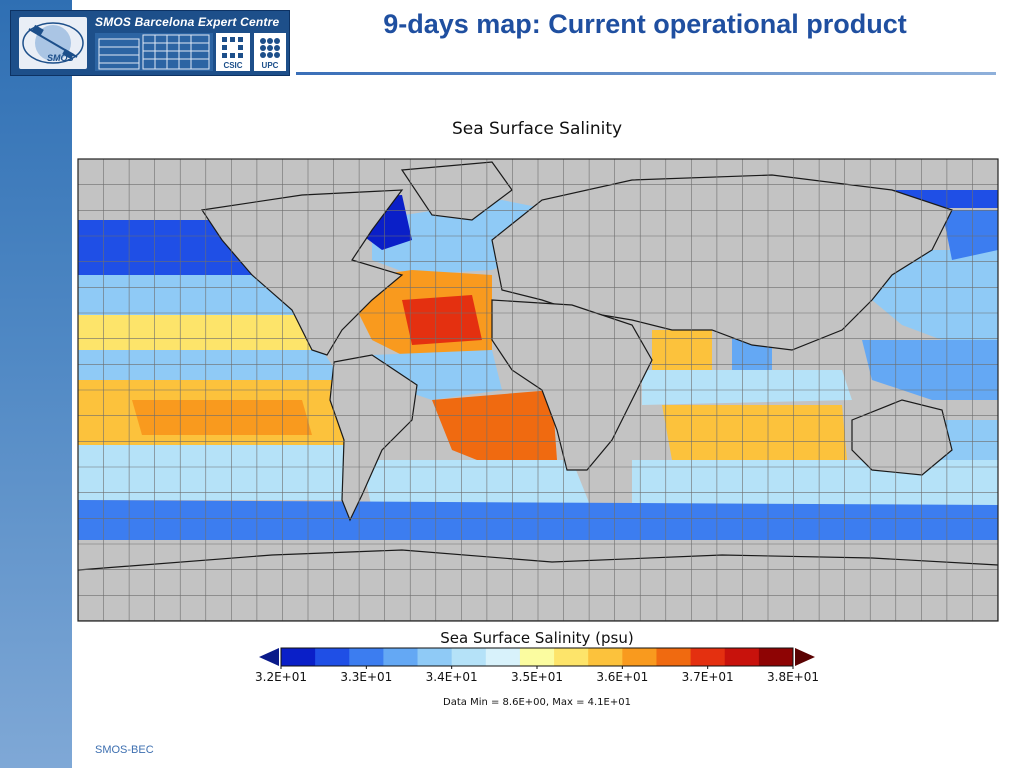 This screenshot has width=1024, height=768. Describe the element at coordinates (270, 65) in the screenshot. I see `upc-label: UPC` at that location.